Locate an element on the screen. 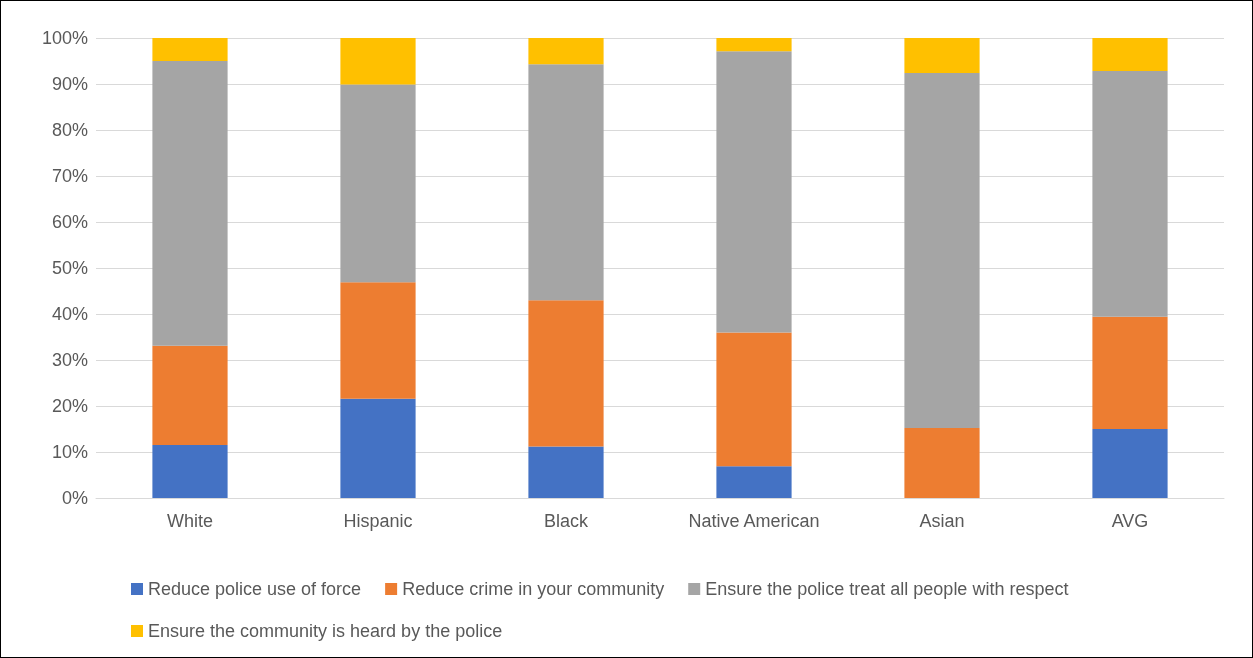 The width and height of the screenshot is (1253, 658). legend-label: Reduce police use of force is located at coordinates (255, 589).